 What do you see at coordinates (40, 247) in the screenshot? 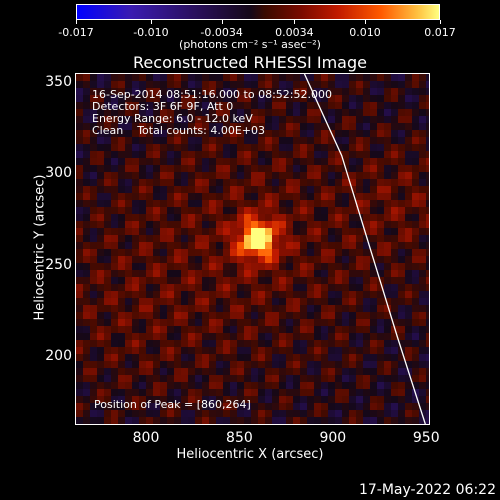
I see `y-axis-label: Heliocentric Y (arcsec)` at bounding box center [40, 247].